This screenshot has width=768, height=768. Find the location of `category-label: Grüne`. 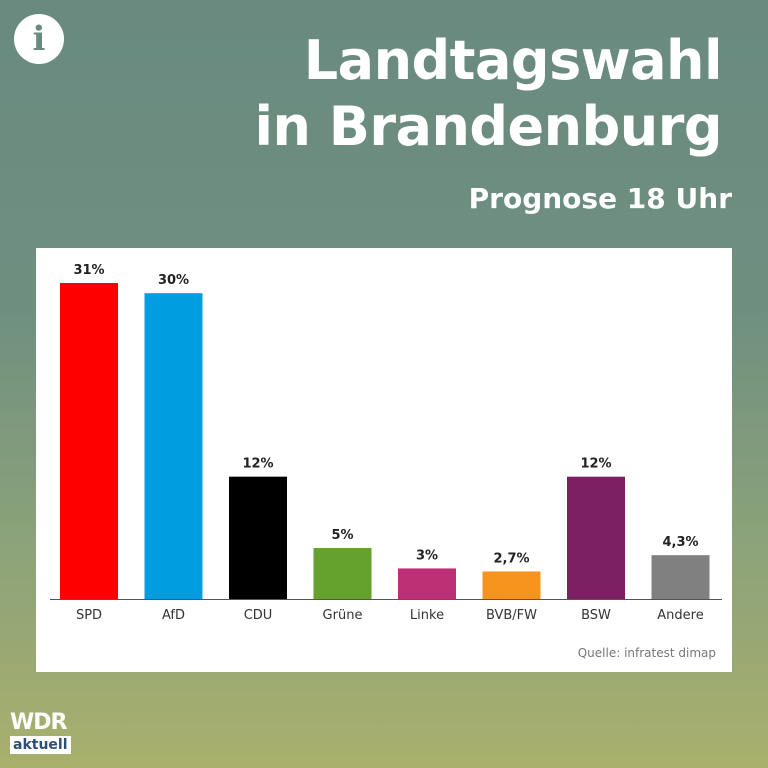

category-label: Grüne is located at coordinates (343, 615).